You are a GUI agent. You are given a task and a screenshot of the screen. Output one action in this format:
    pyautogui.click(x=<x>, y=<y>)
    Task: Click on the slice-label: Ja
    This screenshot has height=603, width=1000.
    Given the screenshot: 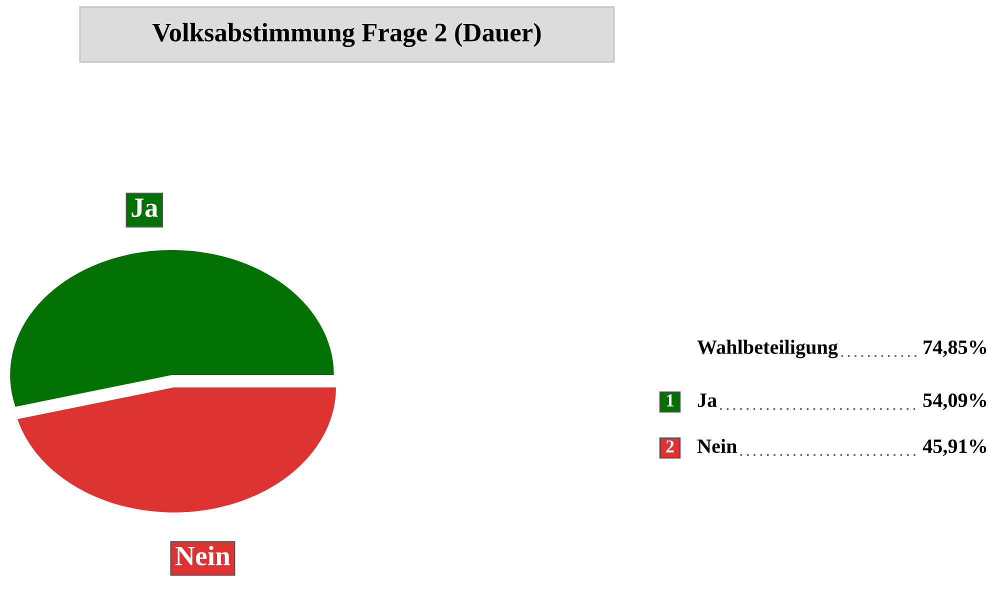 What is the action you would take?
    pyautogui.click(x=145, y=208)
    